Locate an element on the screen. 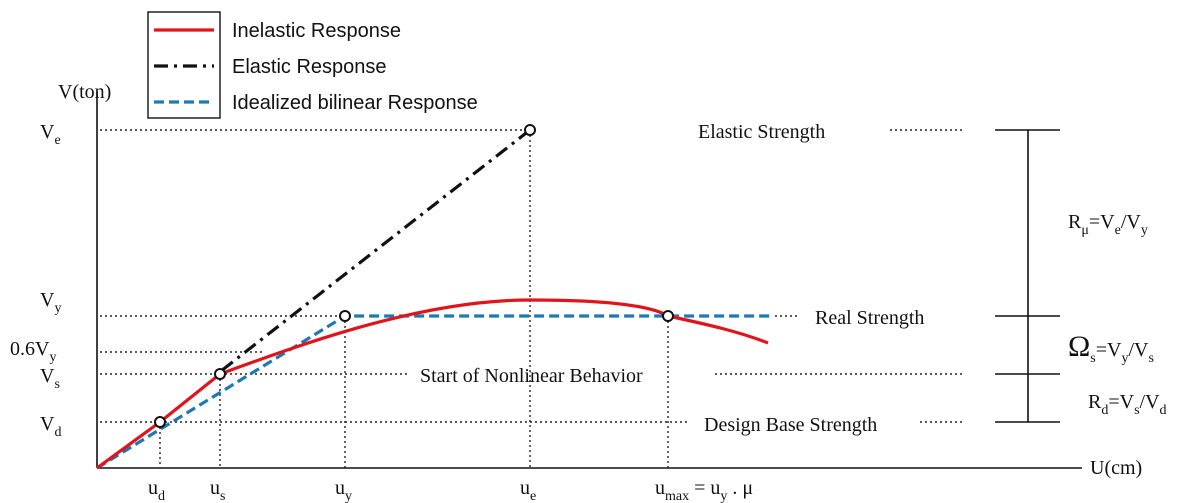 The image size is (1187, 503). ratio-label-part: e is located at coordinates (1118, 230).